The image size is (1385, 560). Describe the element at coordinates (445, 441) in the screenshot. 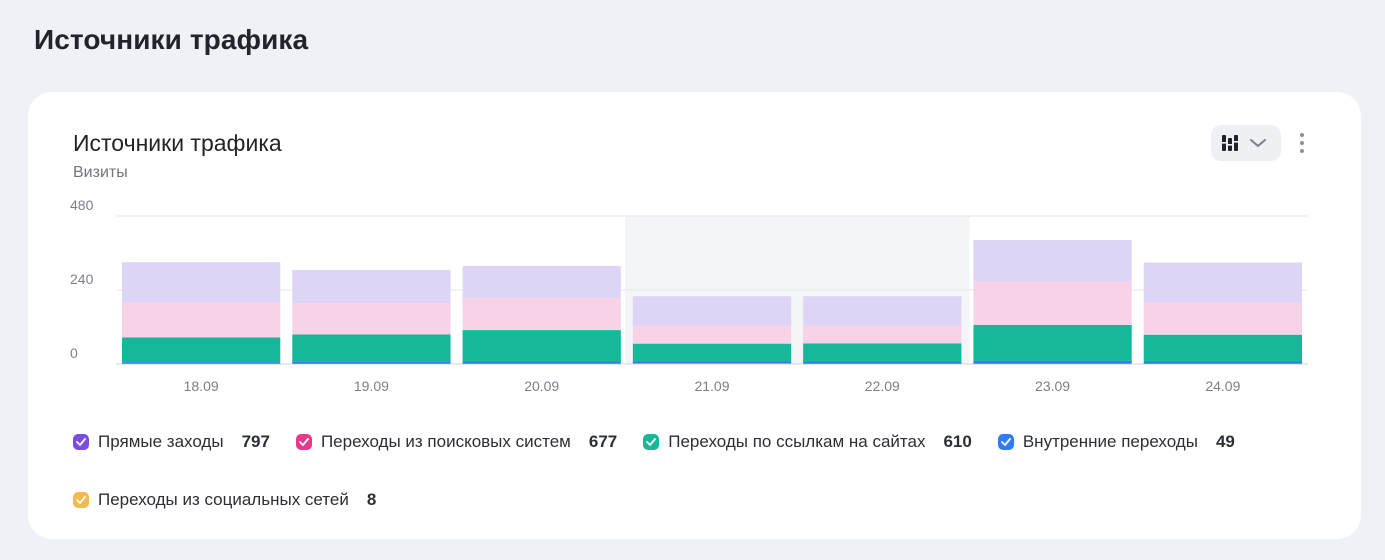

I see `legend-label: Переходы из поисковых систем` at that location.